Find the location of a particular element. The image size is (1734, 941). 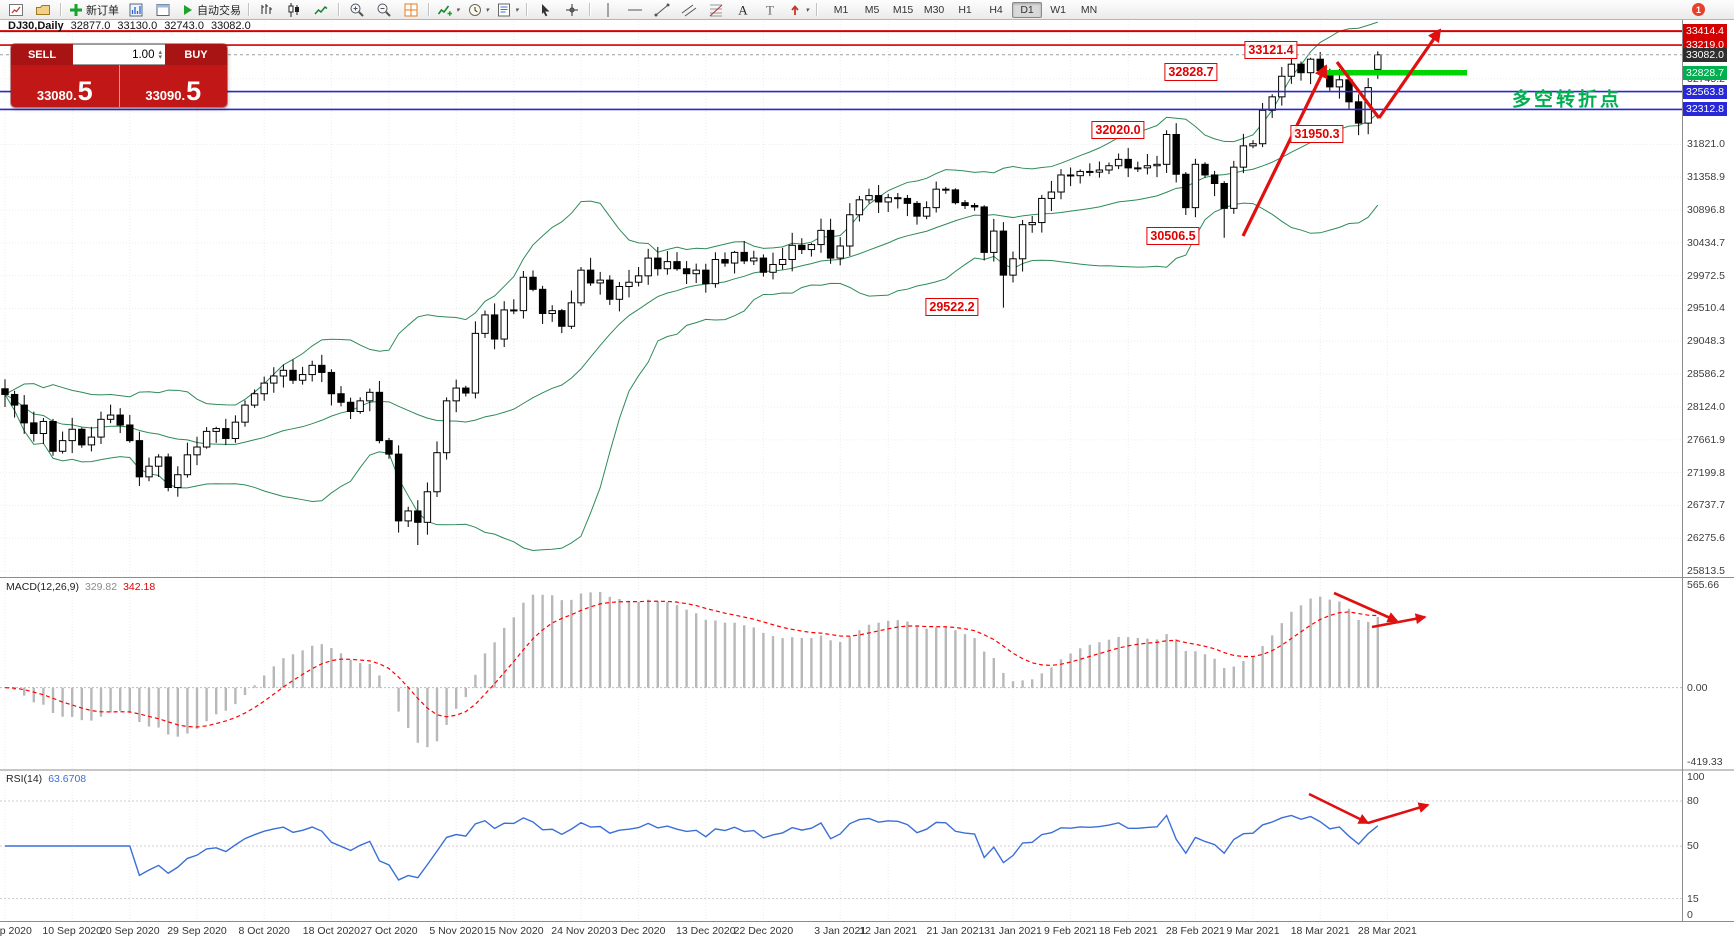

timeframe-button-H4: H4 is located at coordinates (996, 9).